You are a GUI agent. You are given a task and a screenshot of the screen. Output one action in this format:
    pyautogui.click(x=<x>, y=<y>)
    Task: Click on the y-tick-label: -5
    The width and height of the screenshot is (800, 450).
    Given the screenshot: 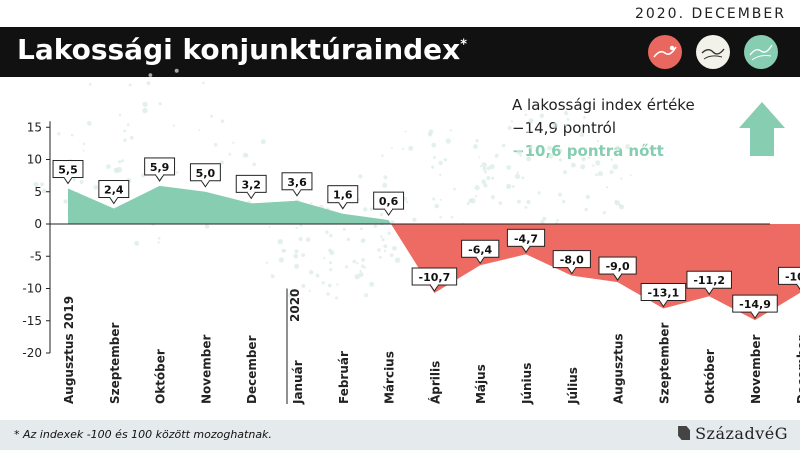 What is the action you would take?
    pyautogui.click(x=36, y=256)
    